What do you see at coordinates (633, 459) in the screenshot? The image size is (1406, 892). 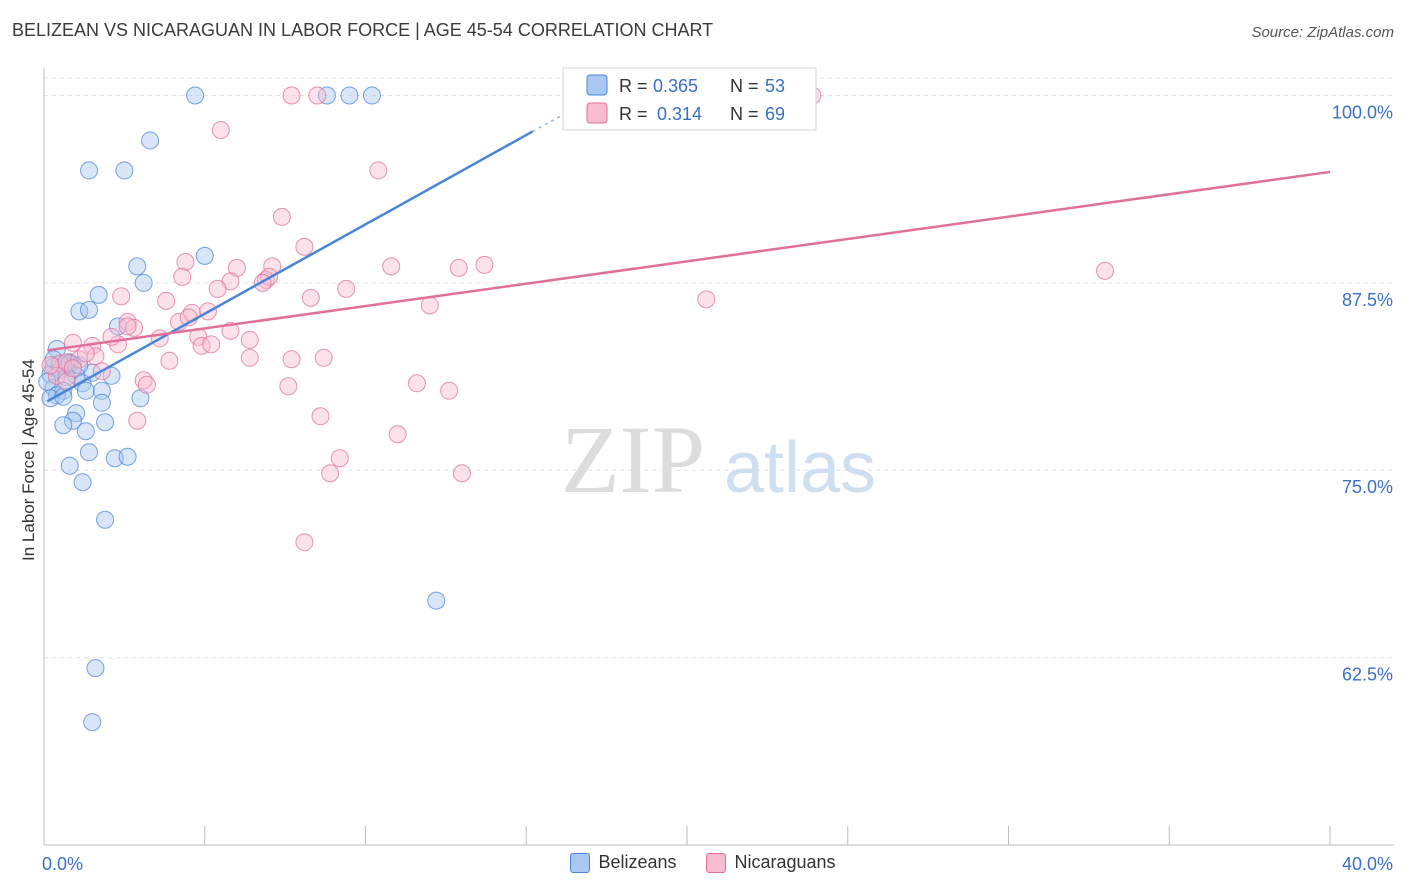 I see `watermark-zip: ZIP` at bounding box center [633, 459].